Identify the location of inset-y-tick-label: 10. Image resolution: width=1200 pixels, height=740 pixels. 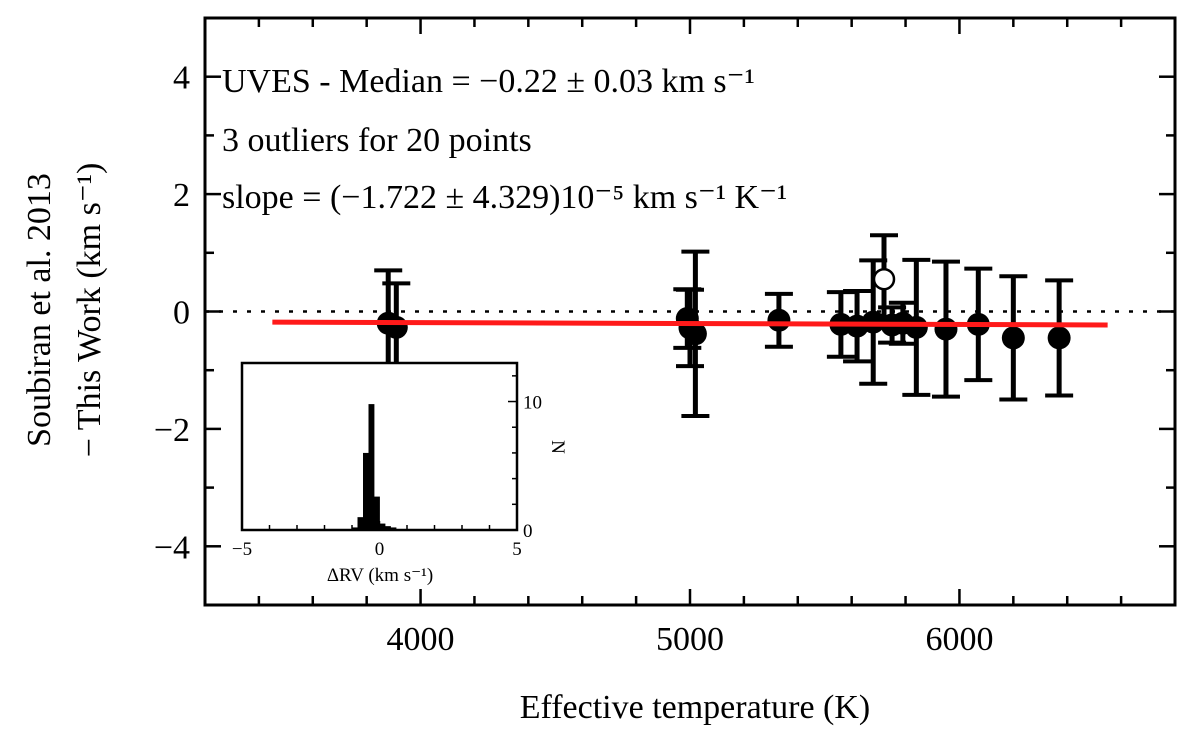
(532, 403).